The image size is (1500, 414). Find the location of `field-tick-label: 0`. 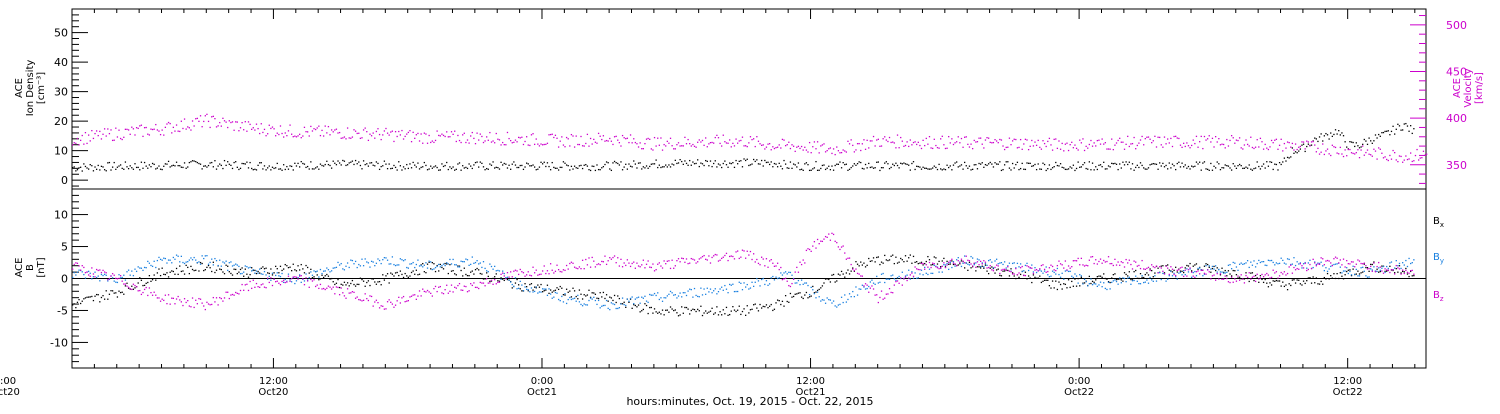

field-tick-label: 0 is located at coordinates (64, 279).